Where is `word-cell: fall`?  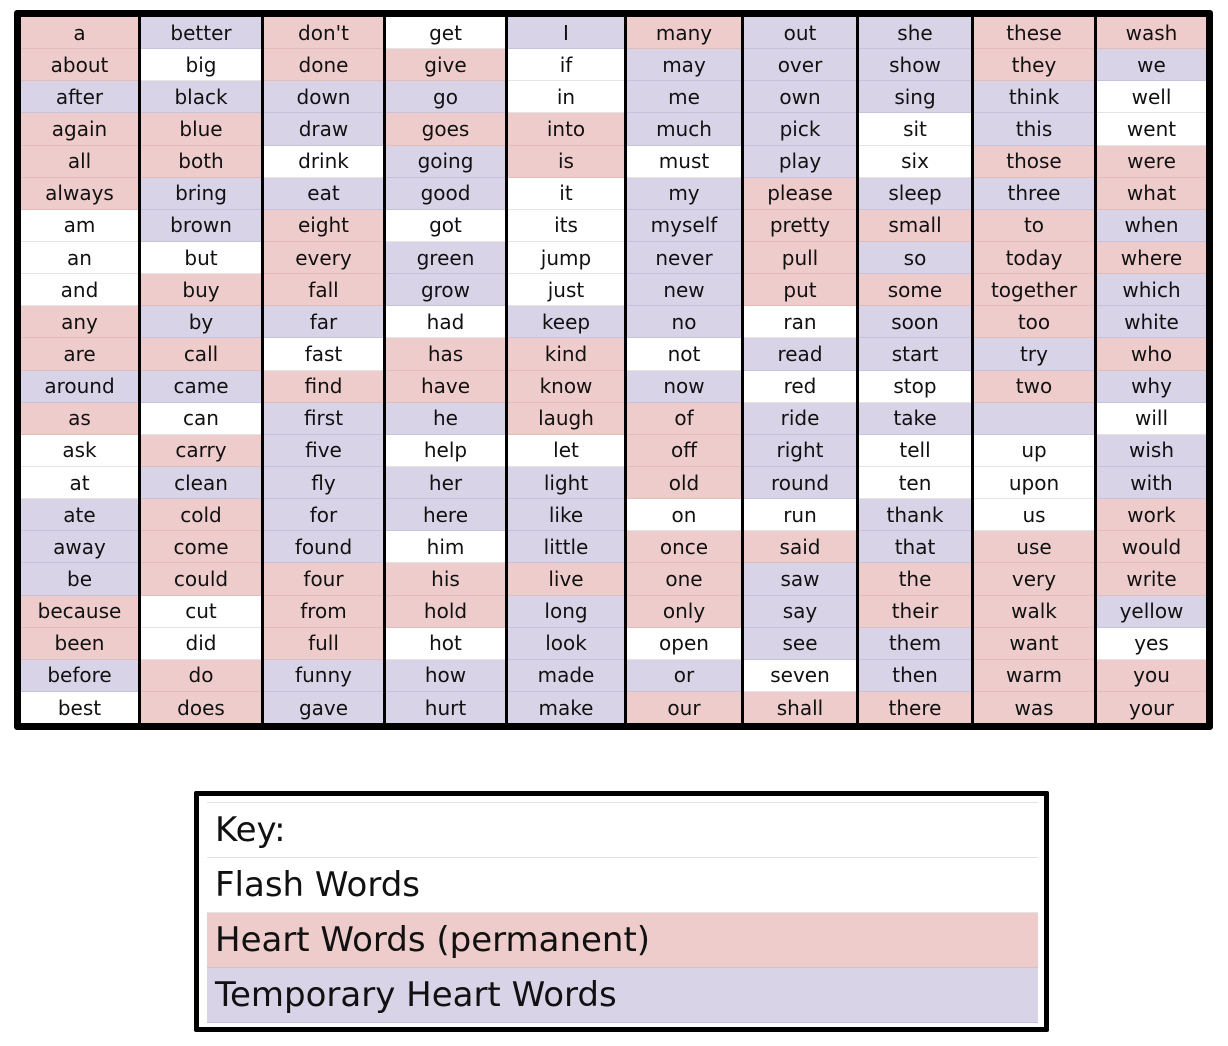
word-cell: fall is located at coordinates (323, 290).